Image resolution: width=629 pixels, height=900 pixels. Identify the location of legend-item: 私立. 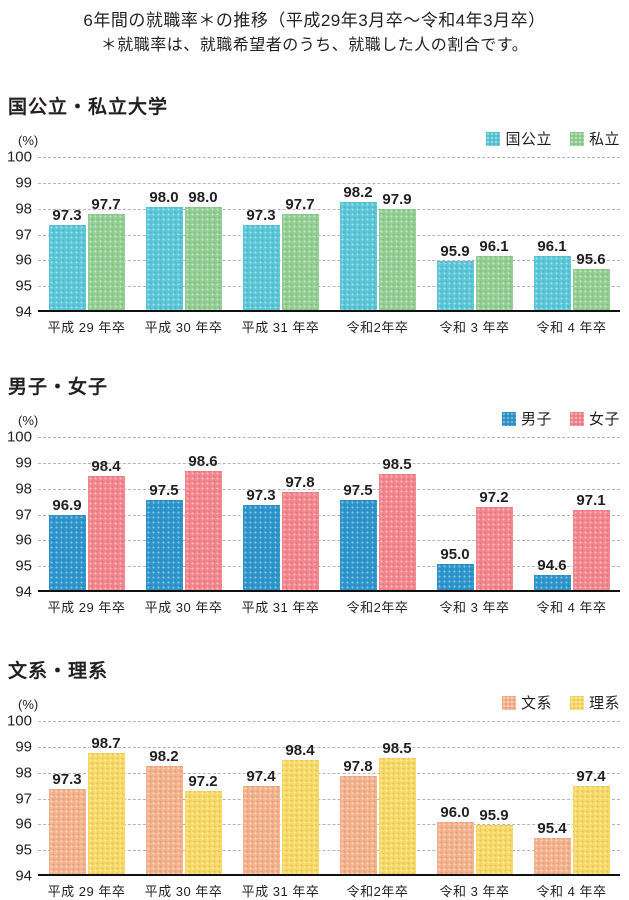
(594, 138).